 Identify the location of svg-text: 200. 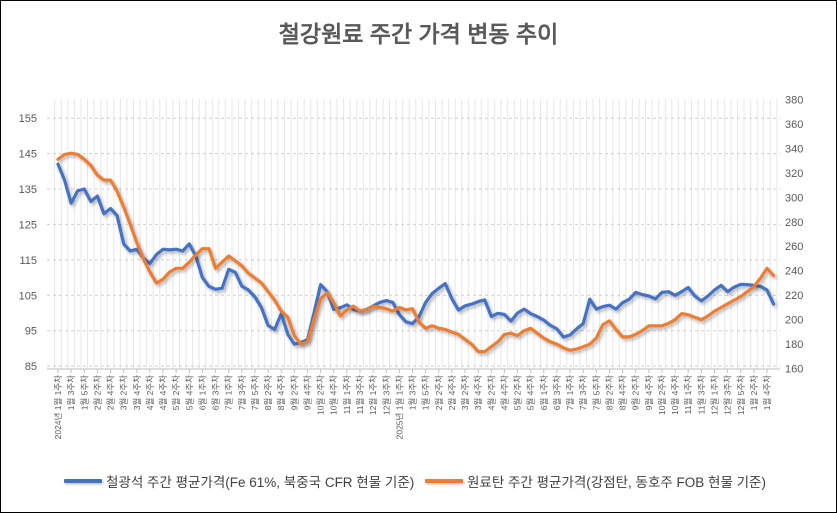
(794, 321).